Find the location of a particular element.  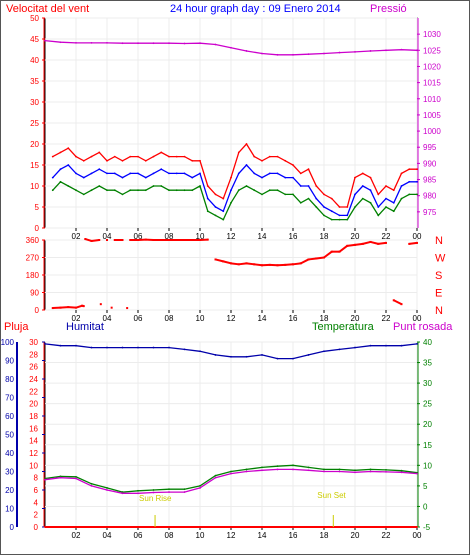

pressure-tick-label: 980 is located at coordinates (430, 196).